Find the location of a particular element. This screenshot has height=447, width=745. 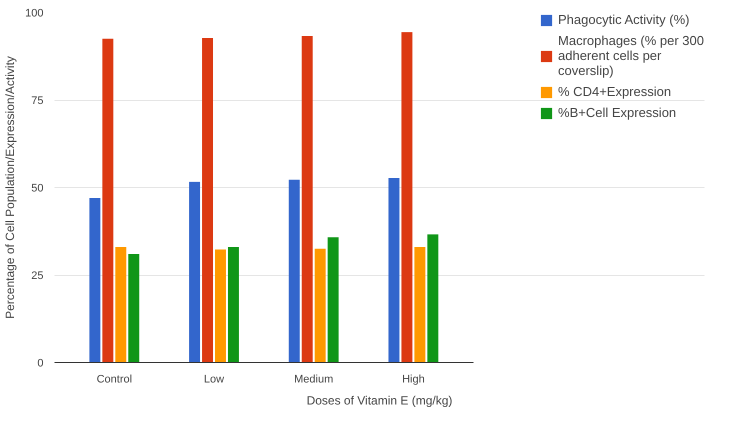

y-tick-label: 100 is located at coordinates (34, 14).